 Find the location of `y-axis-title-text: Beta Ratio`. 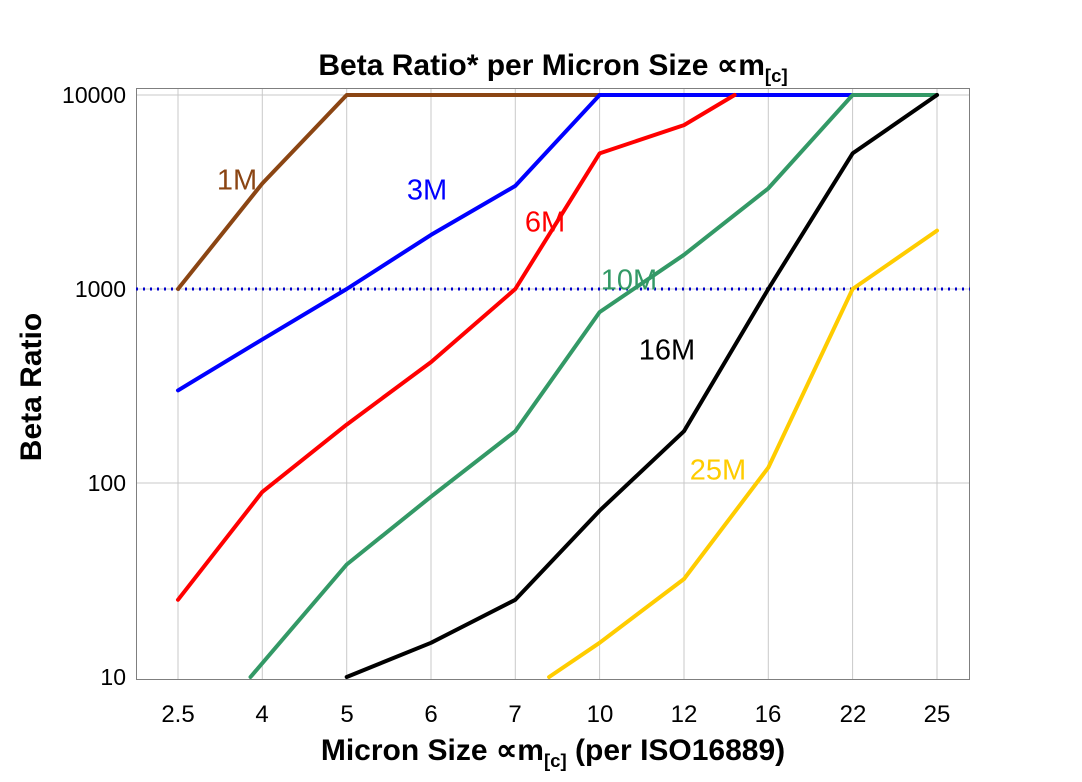

y-axis-title-text: Beta Ratio is located at coordinates (31, 387).